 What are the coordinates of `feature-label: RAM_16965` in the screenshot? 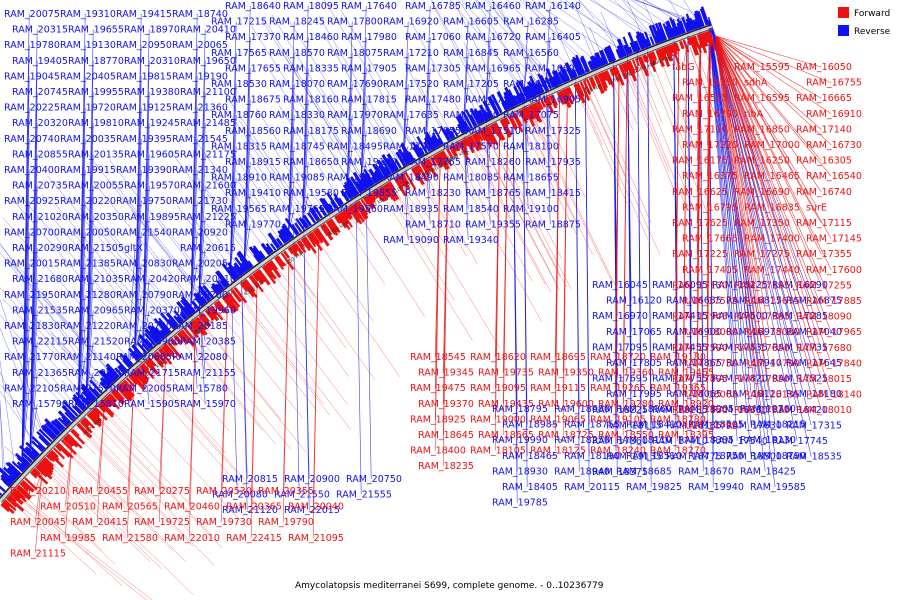 It's located at (493, 68).